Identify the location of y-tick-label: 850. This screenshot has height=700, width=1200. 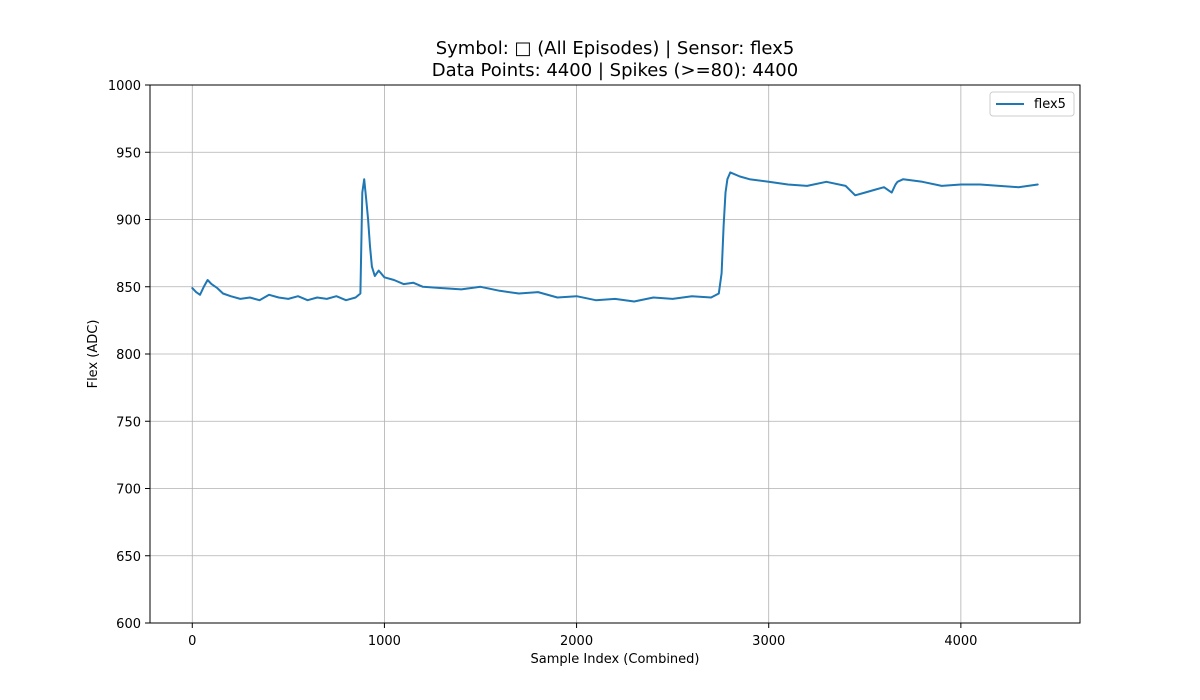
(128, 288).